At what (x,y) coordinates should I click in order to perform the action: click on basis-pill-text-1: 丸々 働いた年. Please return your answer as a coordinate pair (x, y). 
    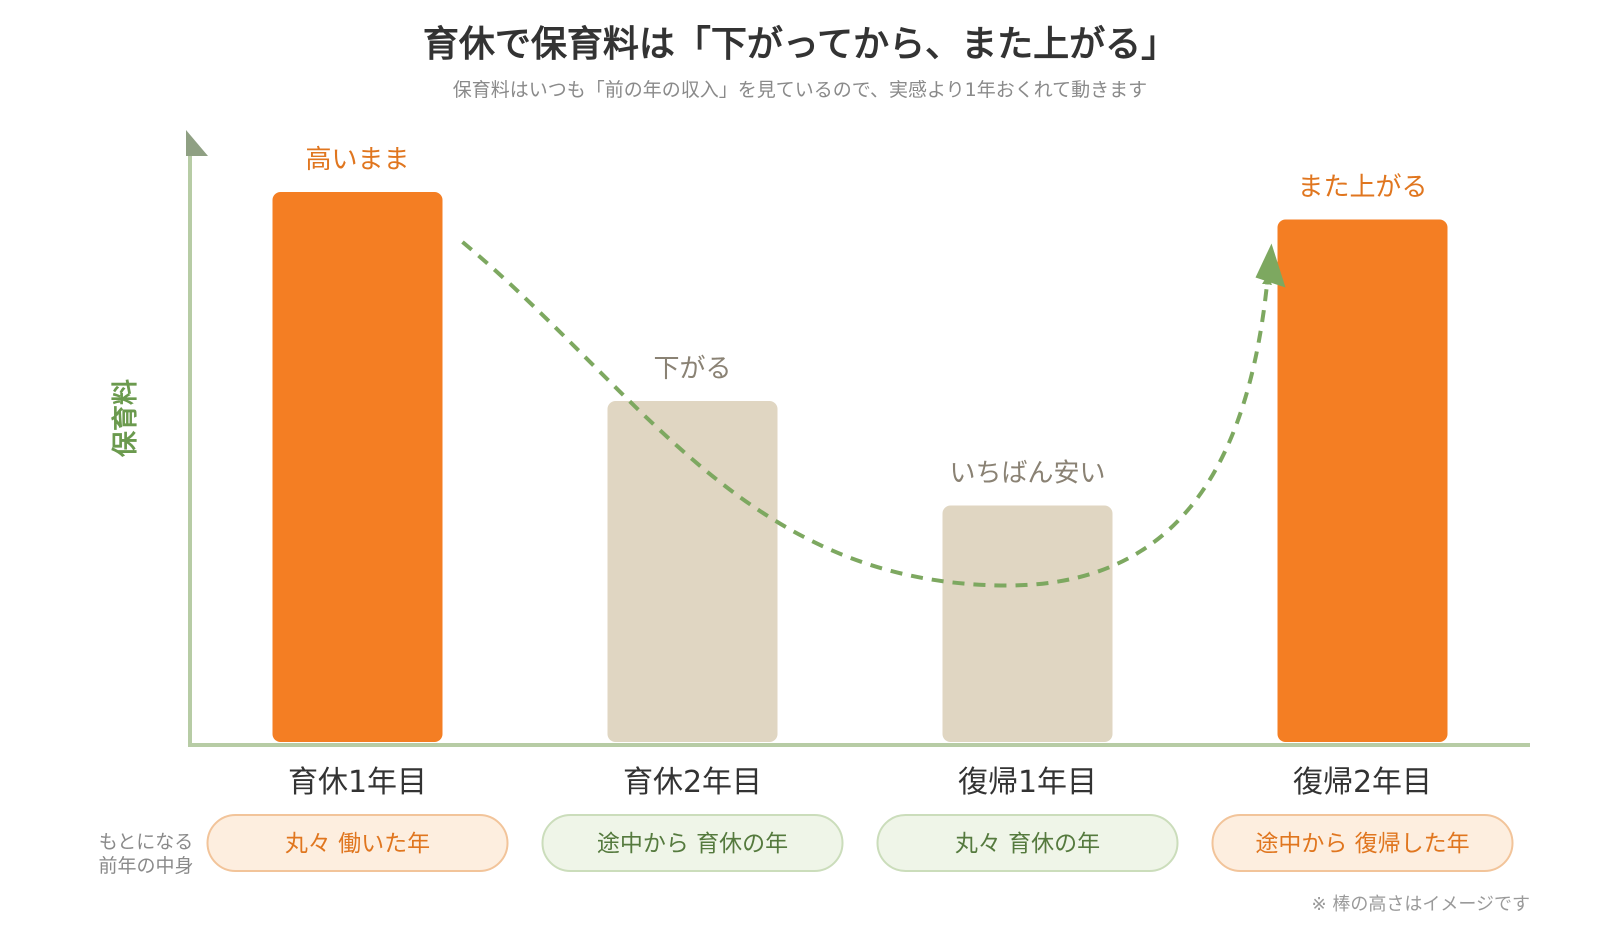
    Looking at the image, I should click on (357, 844).